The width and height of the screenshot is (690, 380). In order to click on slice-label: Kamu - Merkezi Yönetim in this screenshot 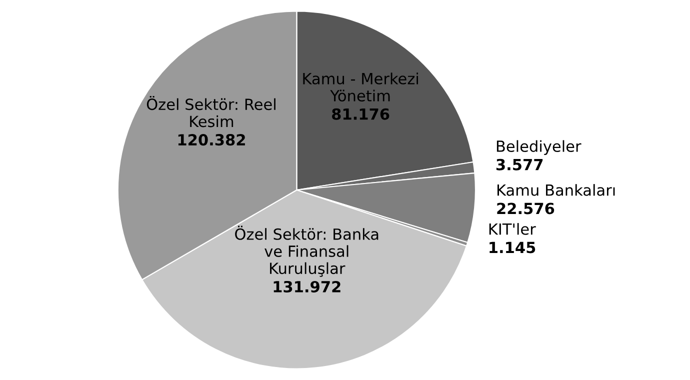, I will do `click(360, 87)`.